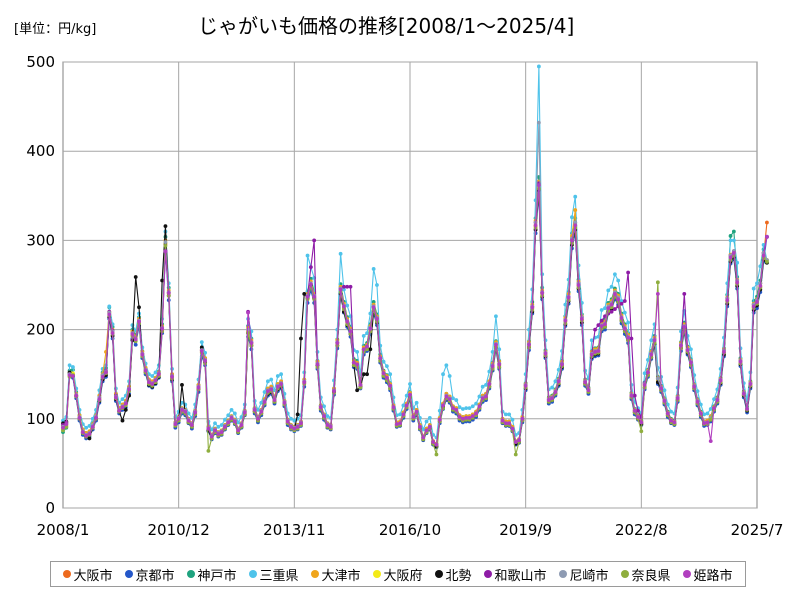  I want to click on legend-item: 奈良県, so click(646, 574).